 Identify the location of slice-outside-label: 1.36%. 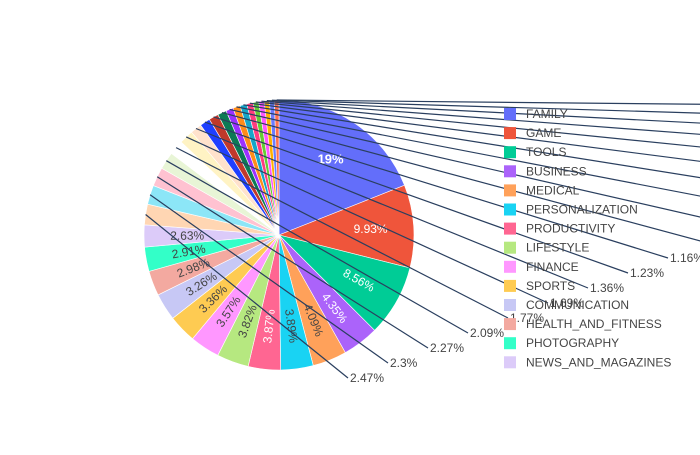
(607, 288).